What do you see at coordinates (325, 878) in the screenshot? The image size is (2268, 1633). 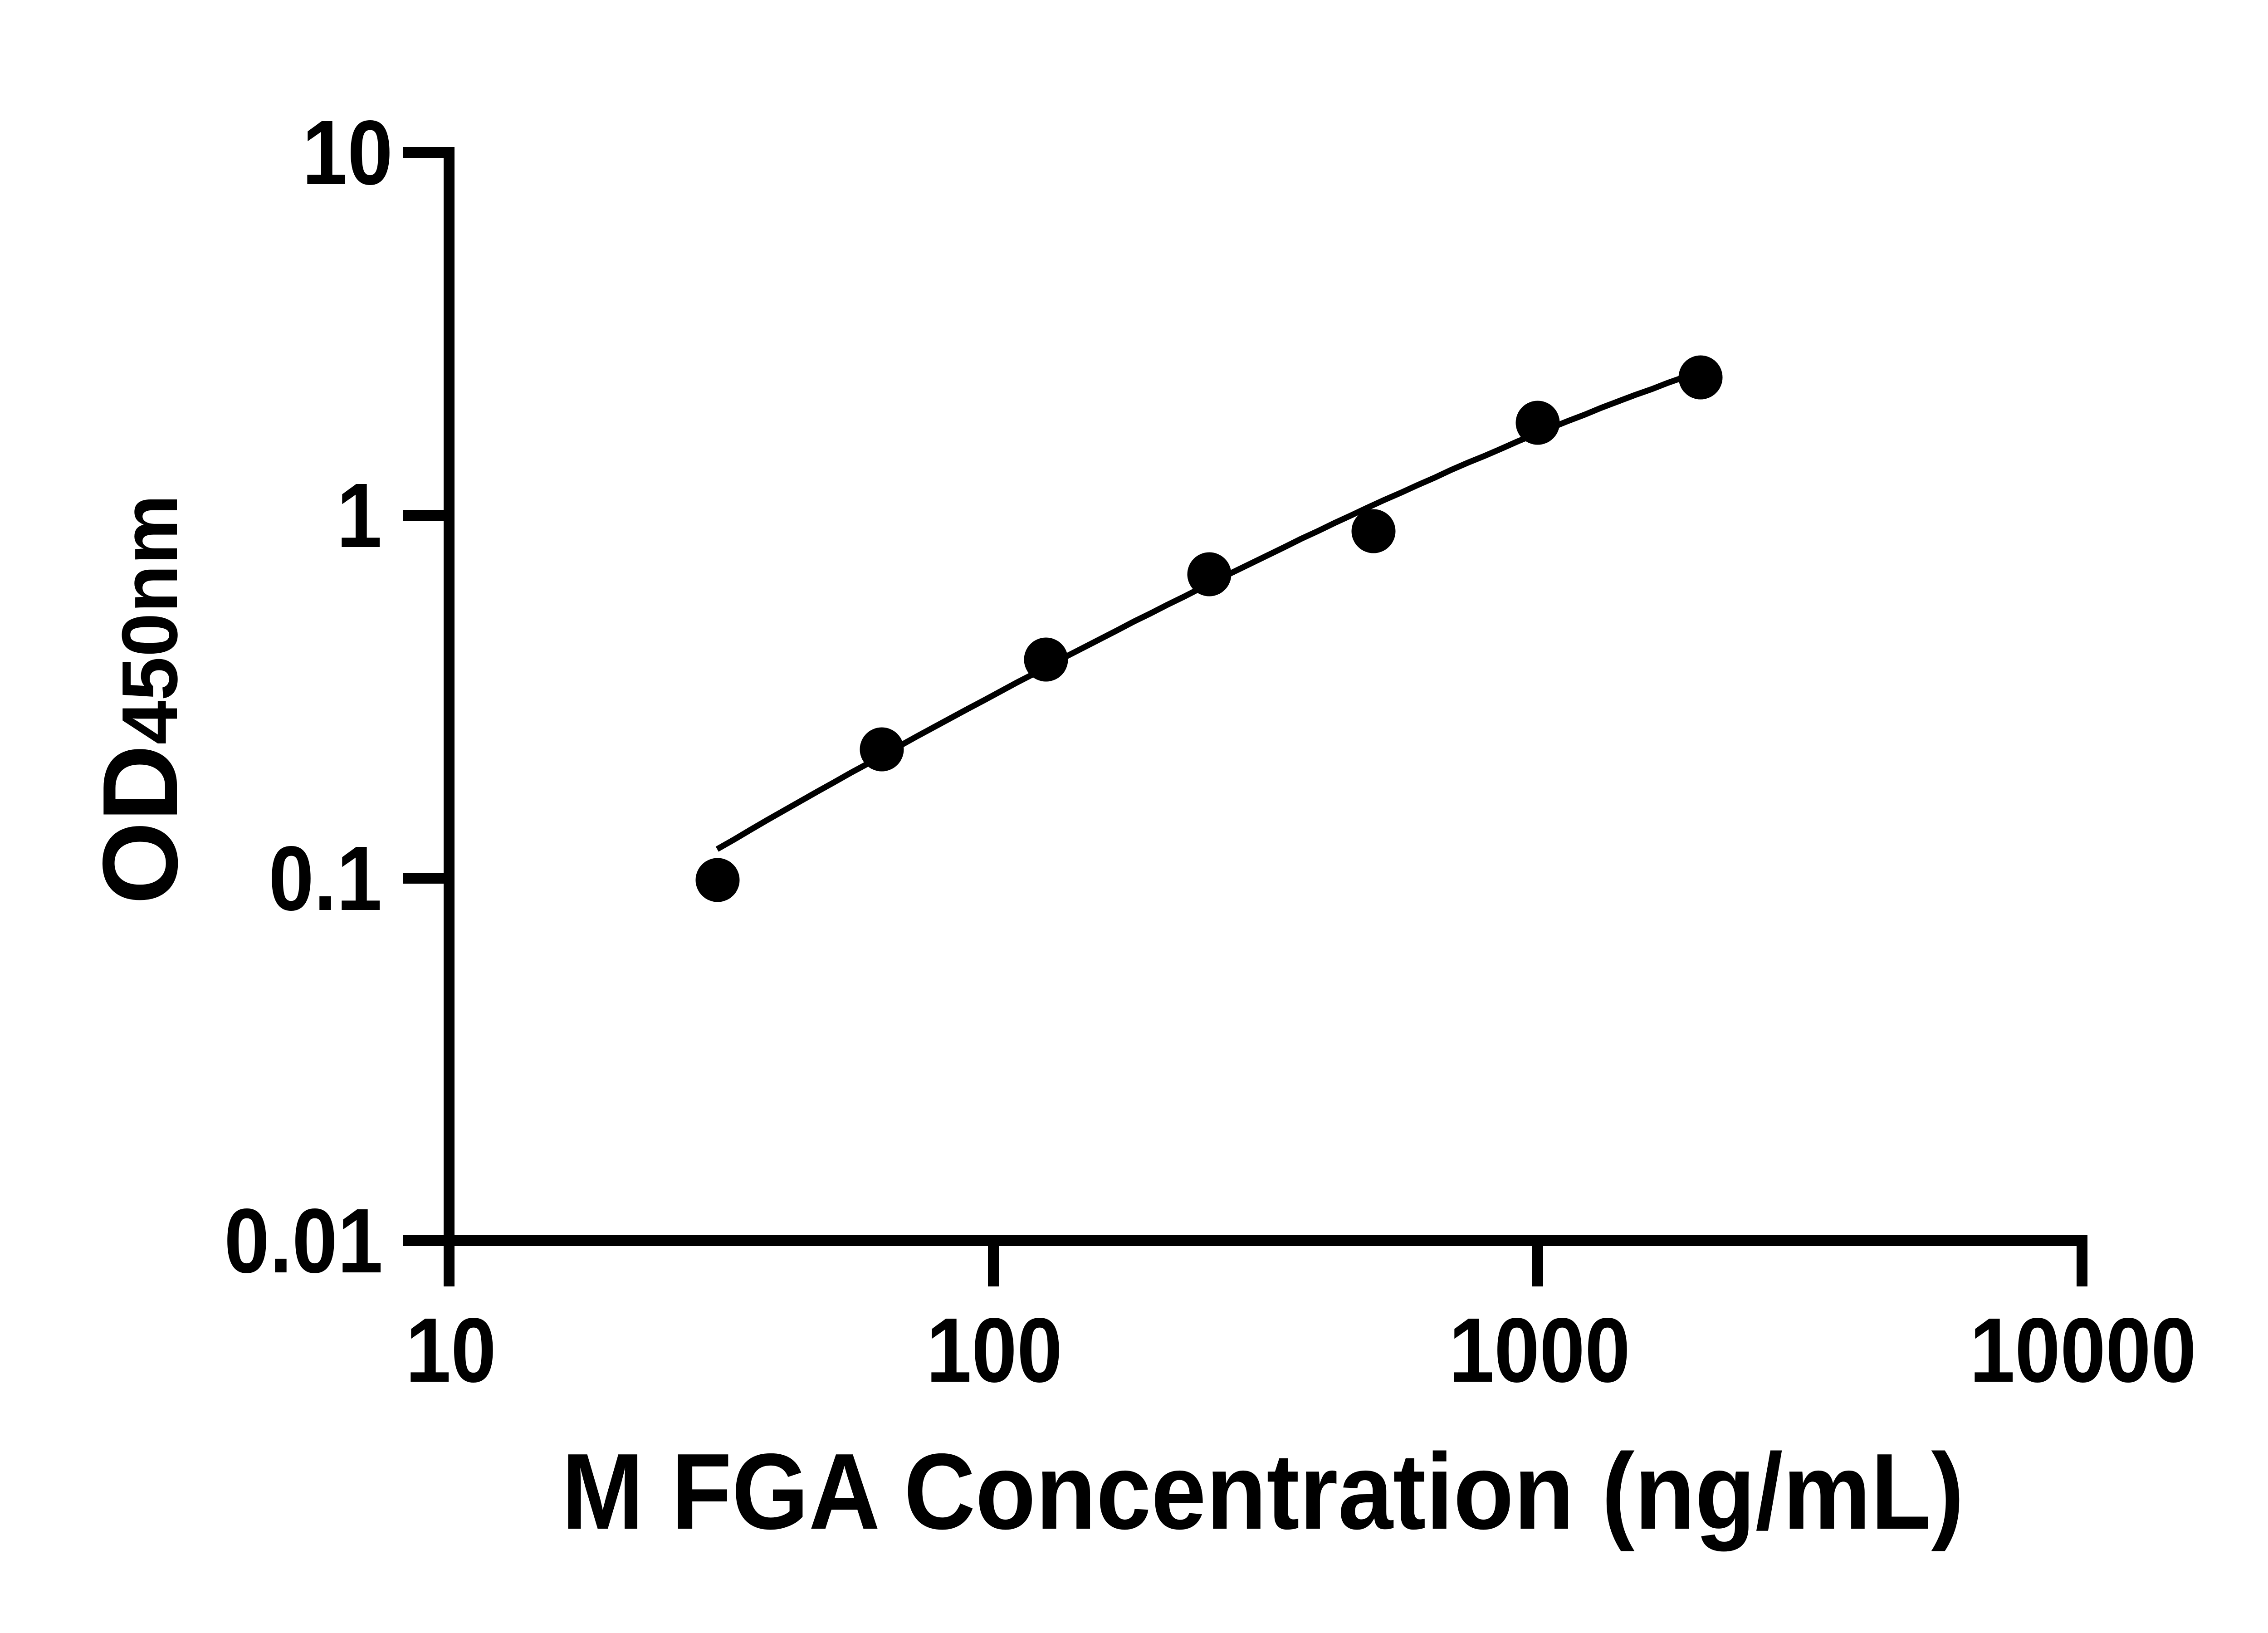 I see `svg-text: 0.1` at bounding box center [325, 878].